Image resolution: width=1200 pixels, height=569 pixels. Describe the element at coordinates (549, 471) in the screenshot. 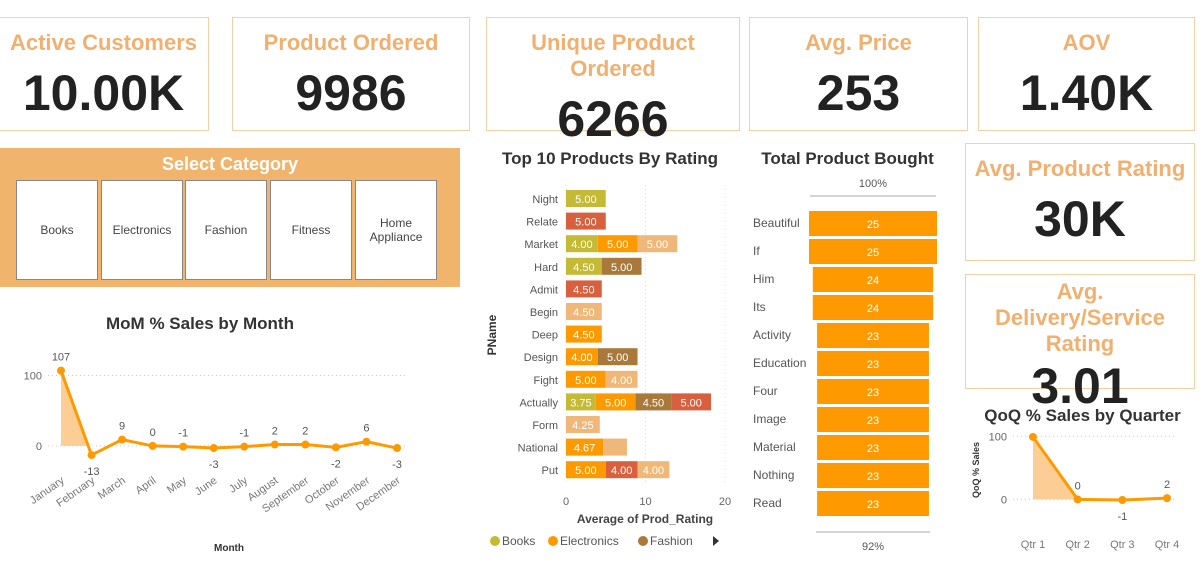

I see `y-tick-label: Put` at that location.